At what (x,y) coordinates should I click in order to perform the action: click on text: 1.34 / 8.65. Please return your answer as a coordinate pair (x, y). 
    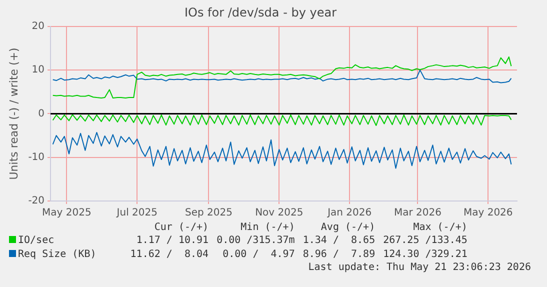
    Looking at the image, I should click on (339, 241).